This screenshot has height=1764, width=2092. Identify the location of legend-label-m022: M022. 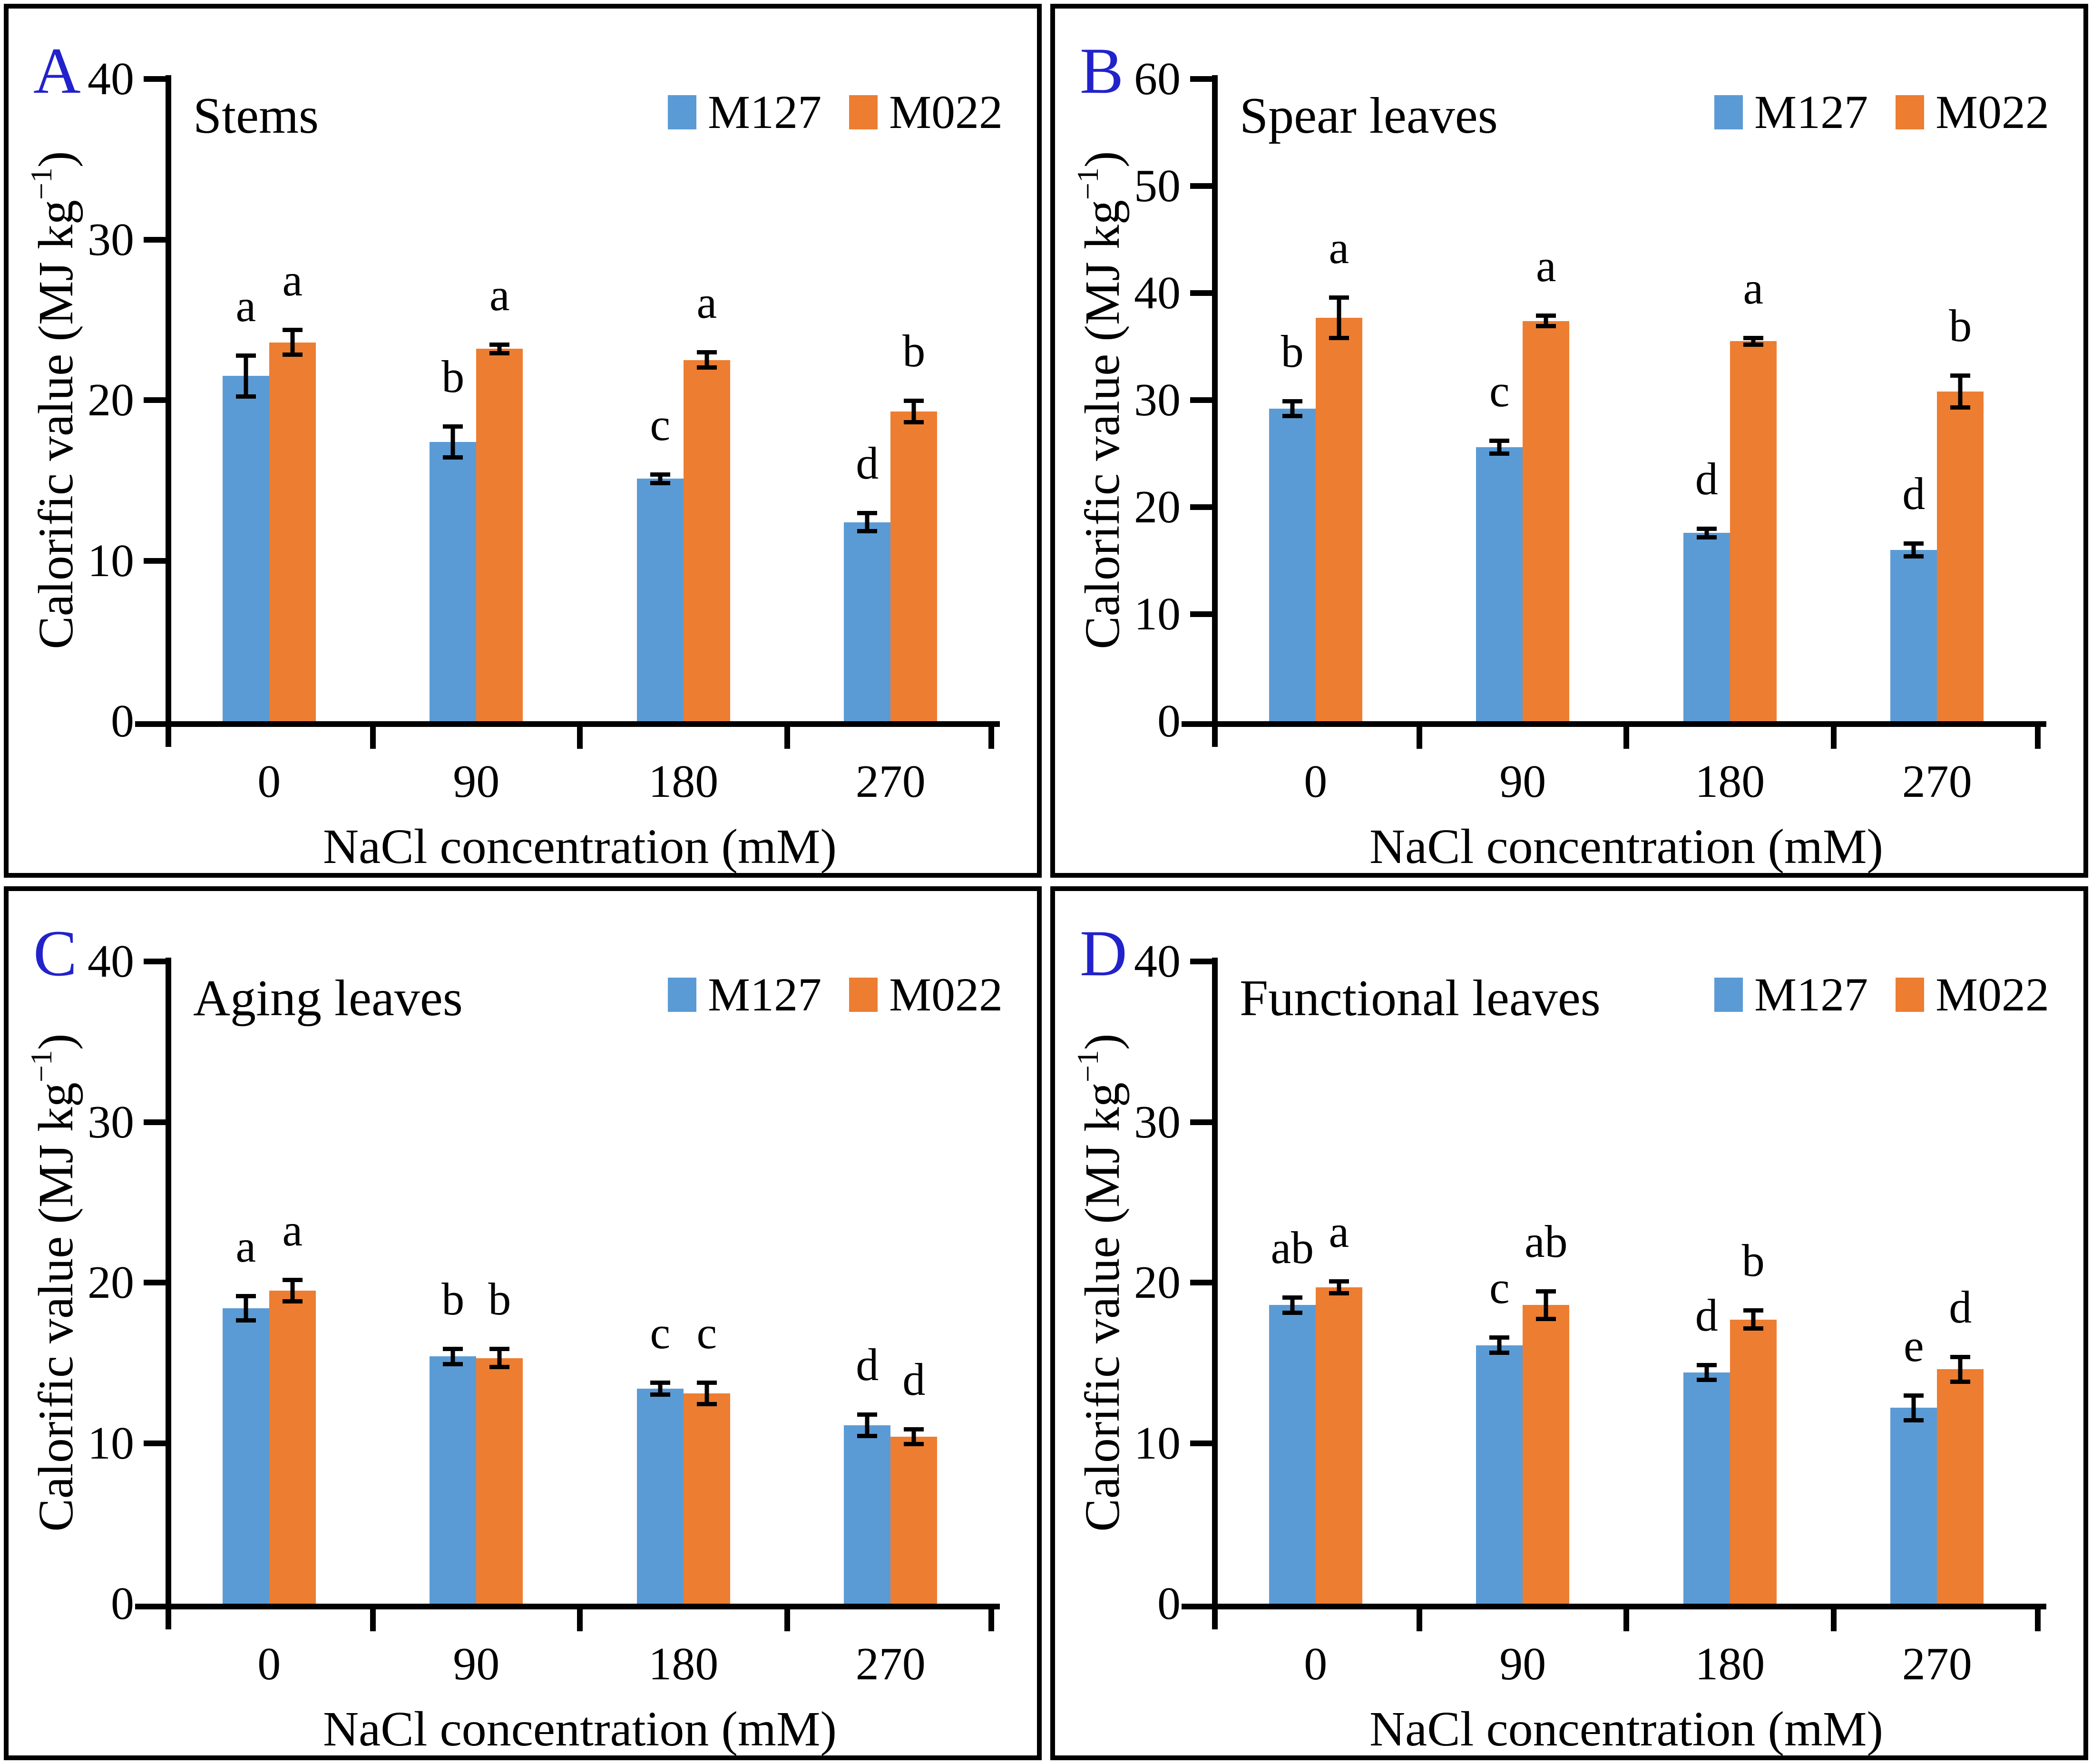
(946, 112).